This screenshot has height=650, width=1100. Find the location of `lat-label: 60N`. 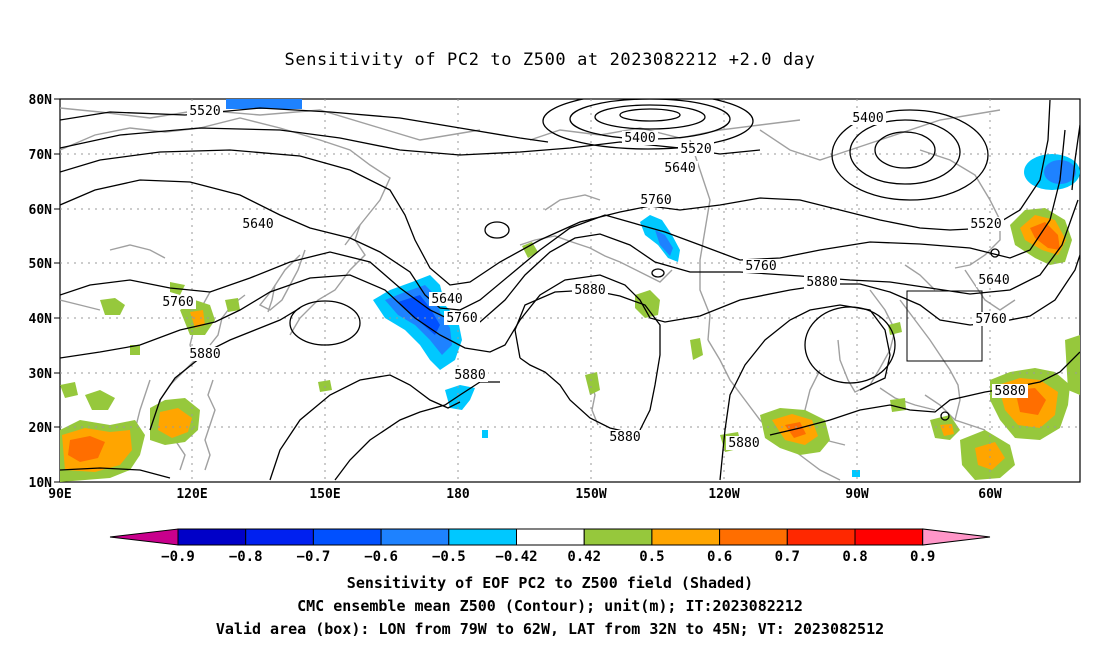

lat-label: 60N is located at coordinates (41, 210).